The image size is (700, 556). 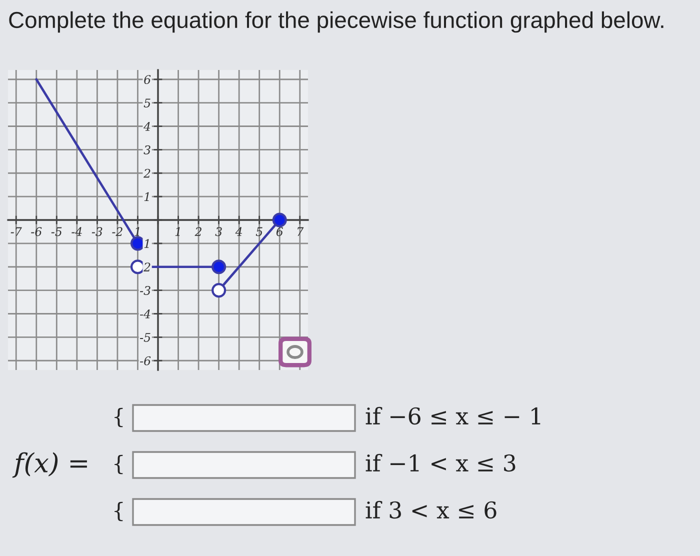 I want to click on x-tick-label: 4, so click(x=238, y=231).